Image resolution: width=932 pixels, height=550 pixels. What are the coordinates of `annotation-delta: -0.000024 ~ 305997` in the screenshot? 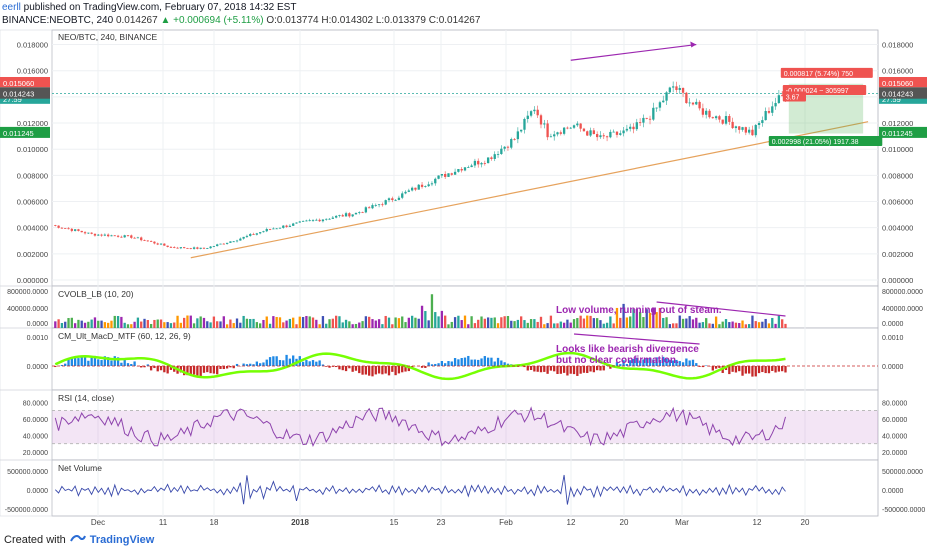 It's located at (817, 91).